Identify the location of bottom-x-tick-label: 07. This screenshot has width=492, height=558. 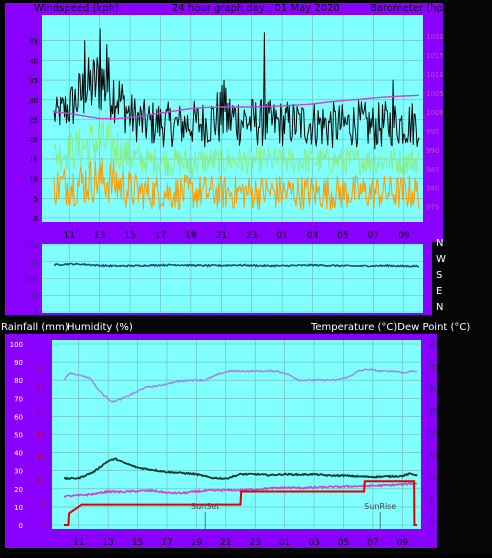
(372, 543).